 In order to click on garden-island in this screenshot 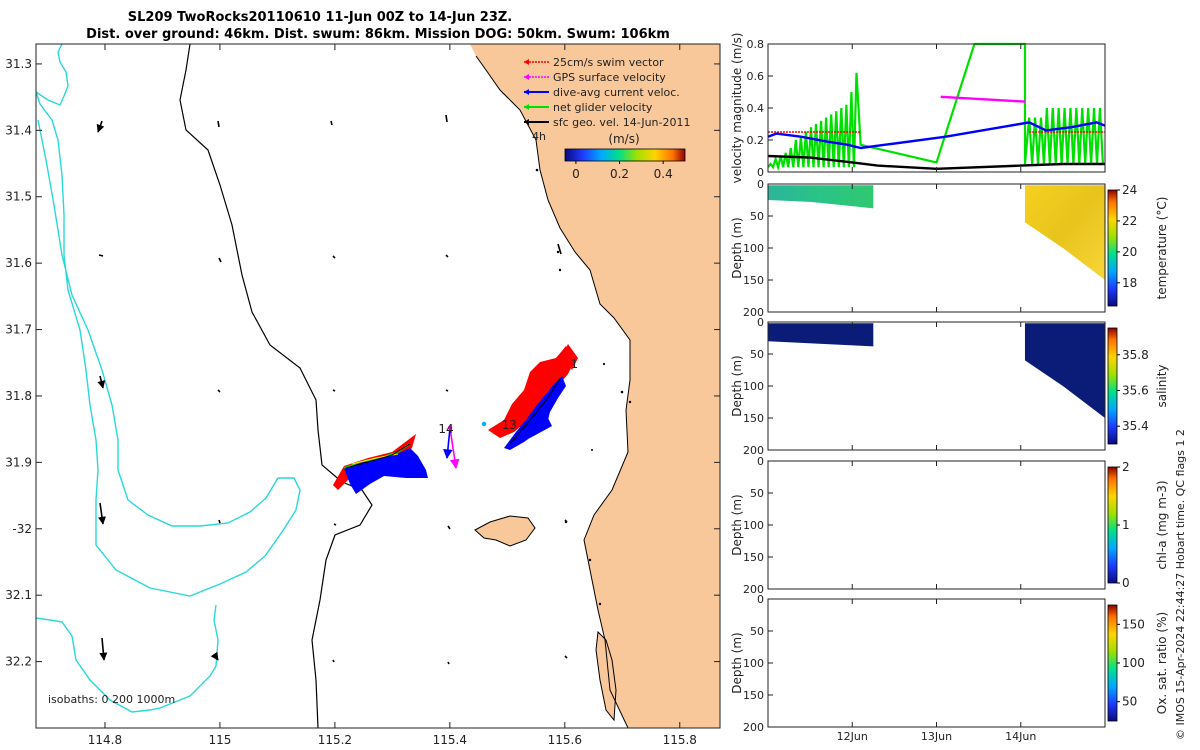, I will do `click(606, 676)`.